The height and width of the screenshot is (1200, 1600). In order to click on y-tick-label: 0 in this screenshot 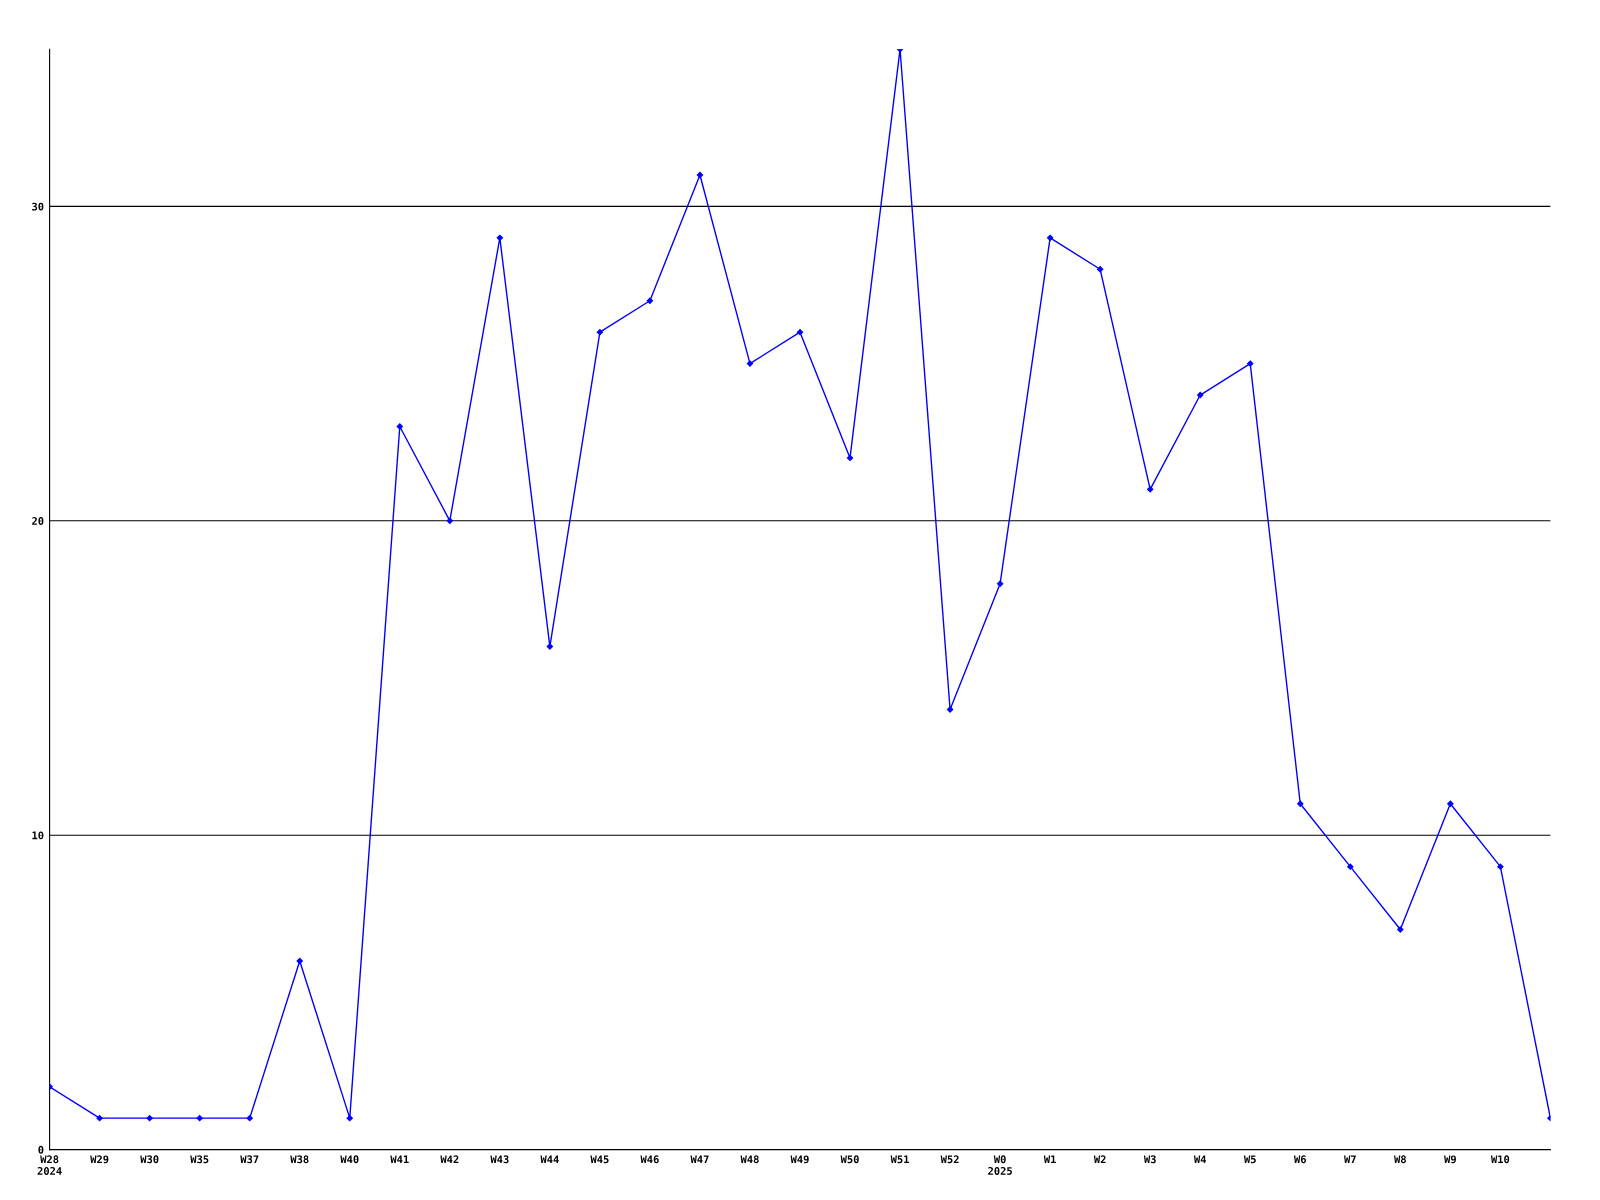, I will do `click(41, 1149)`.